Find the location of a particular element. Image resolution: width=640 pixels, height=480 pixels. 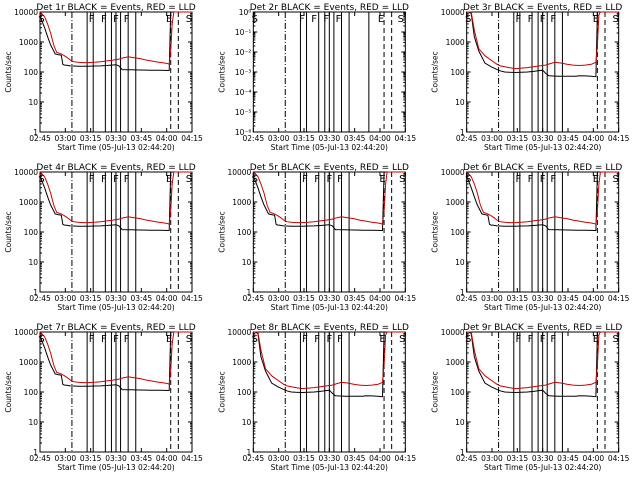

chart-title: Det 5r BLACK = Events, RED = LLD is located at coordinates (329, 168).